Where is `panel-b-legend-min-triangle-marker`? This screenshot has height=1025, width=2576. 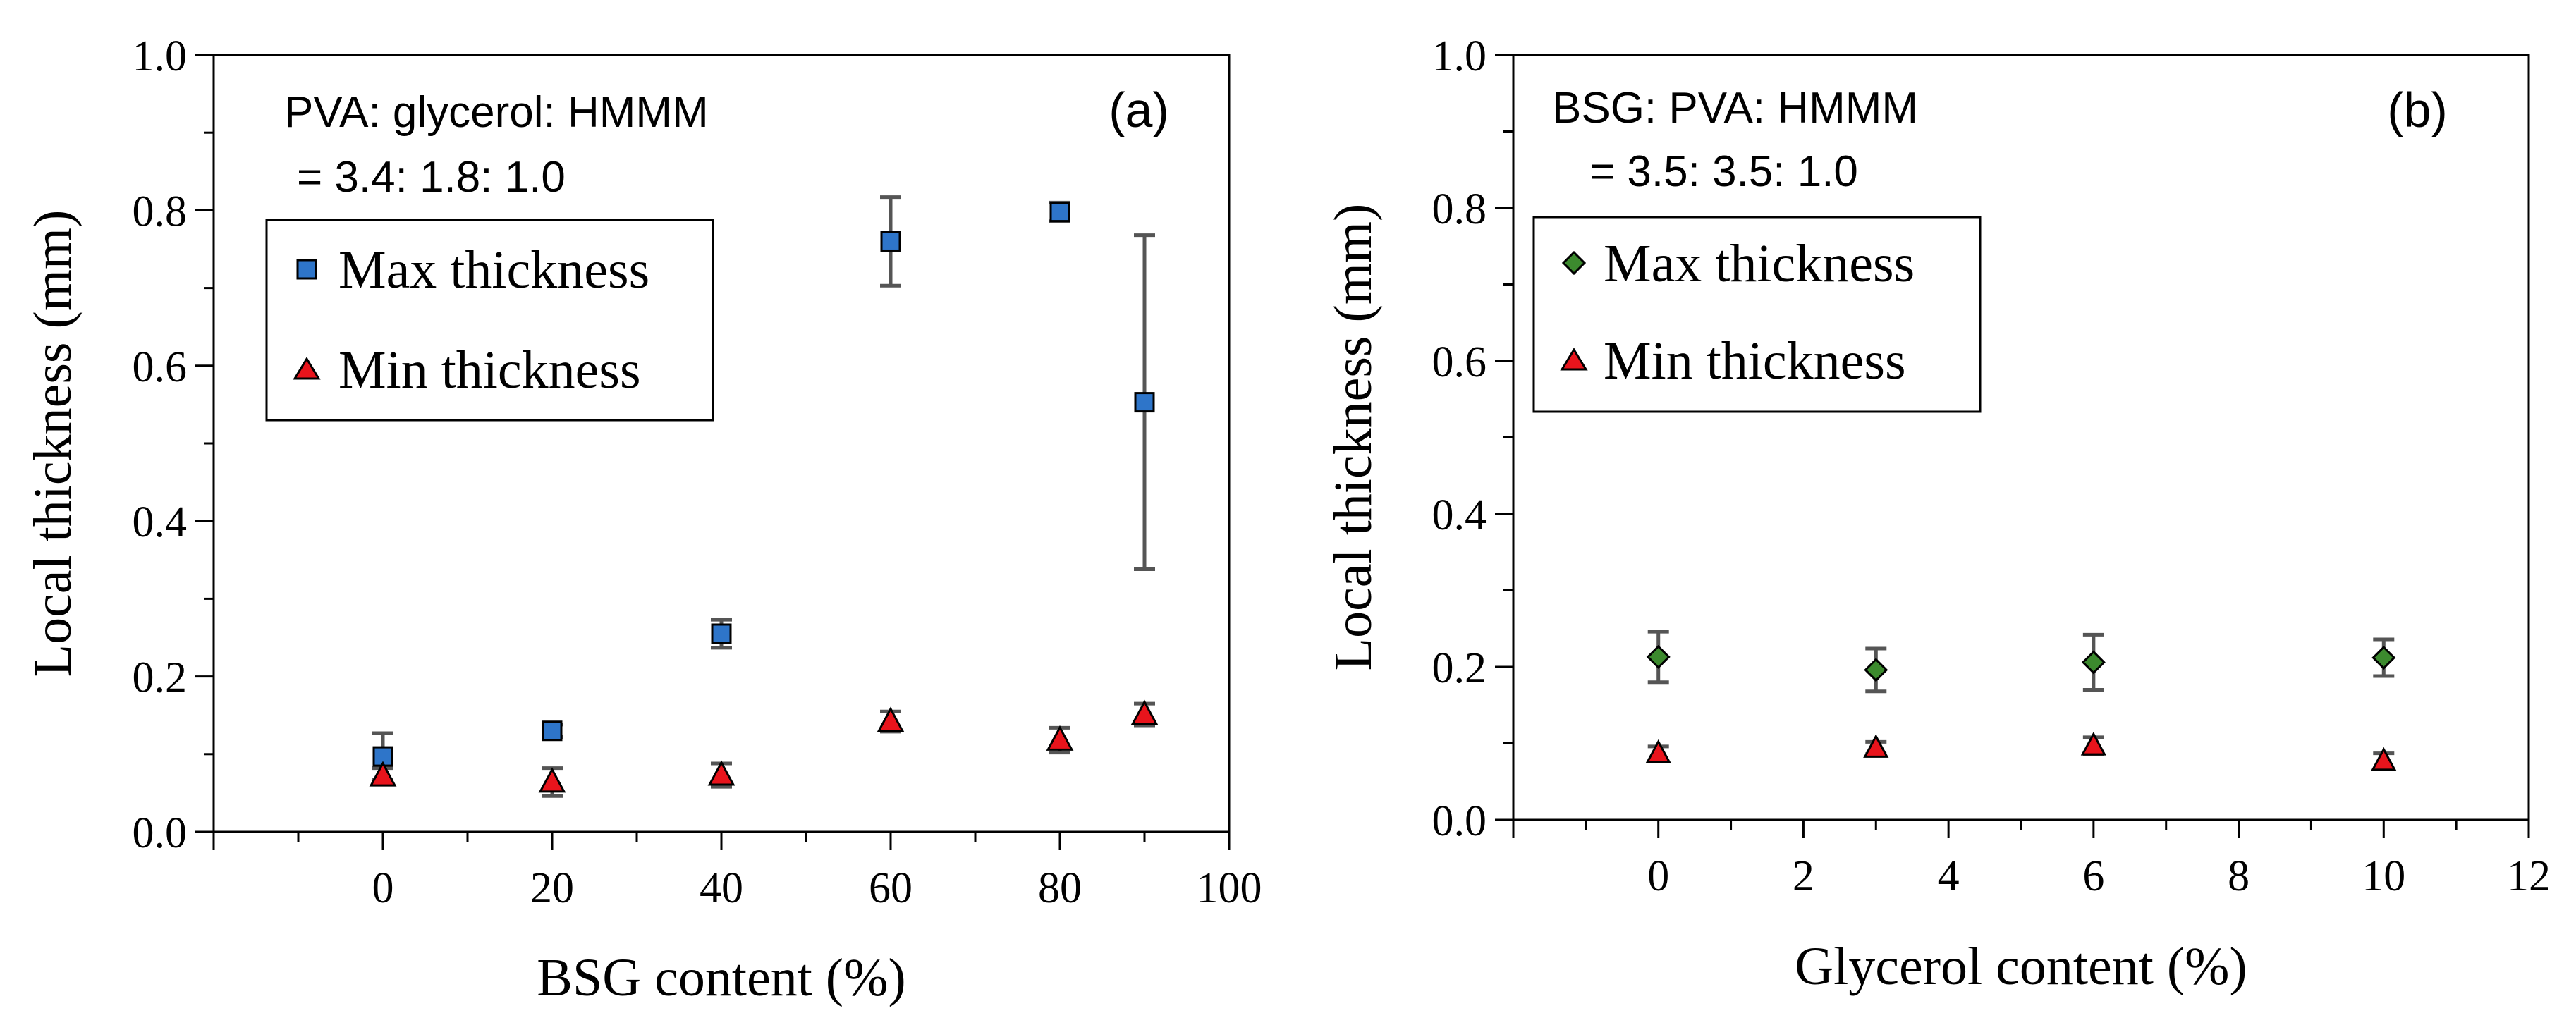
panel-b-legend-min-triangle-marker is located at coordinates (1574, 359).